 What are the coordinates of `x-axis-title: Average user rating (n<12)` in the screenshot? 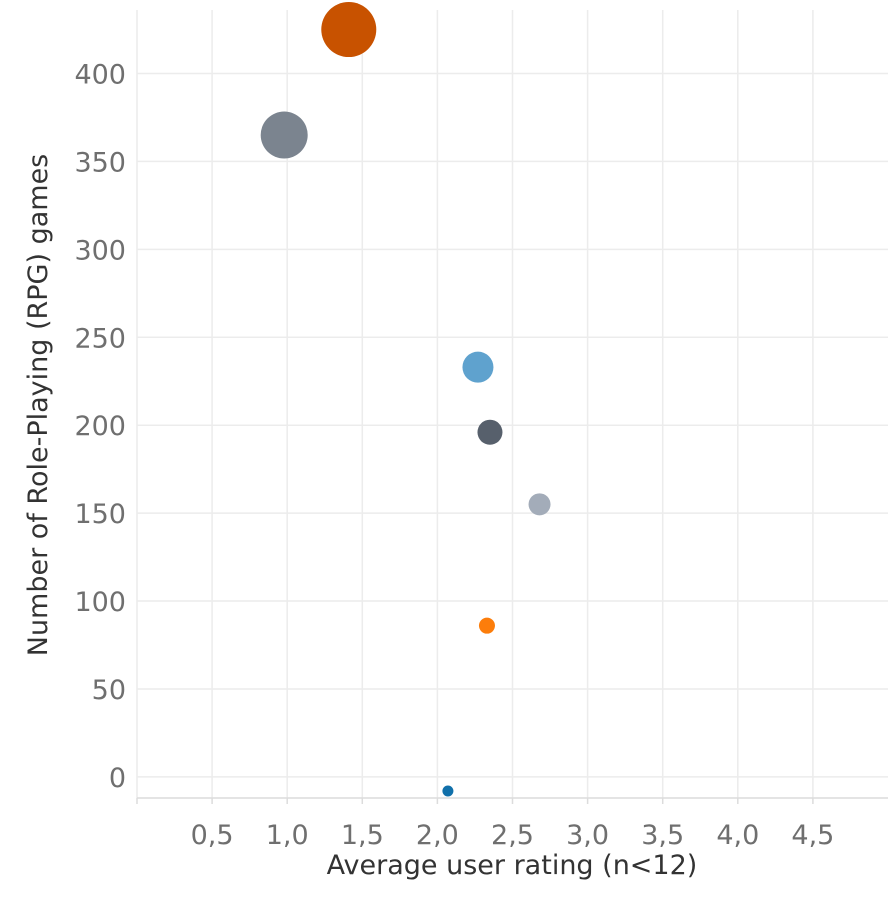 It's located at (512, 865).